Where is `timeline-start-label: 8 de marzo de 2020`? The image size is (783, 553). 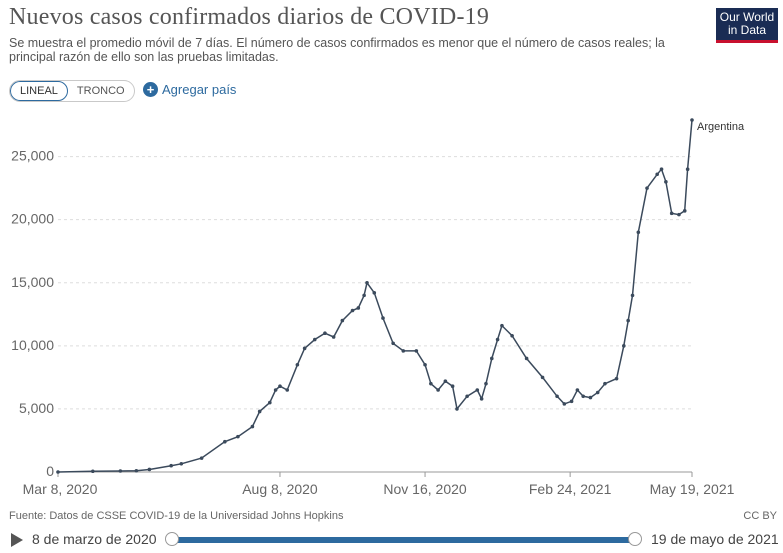 timeline-start-label: 8 de marzo de 2020 is located at coordinates (94, 539).